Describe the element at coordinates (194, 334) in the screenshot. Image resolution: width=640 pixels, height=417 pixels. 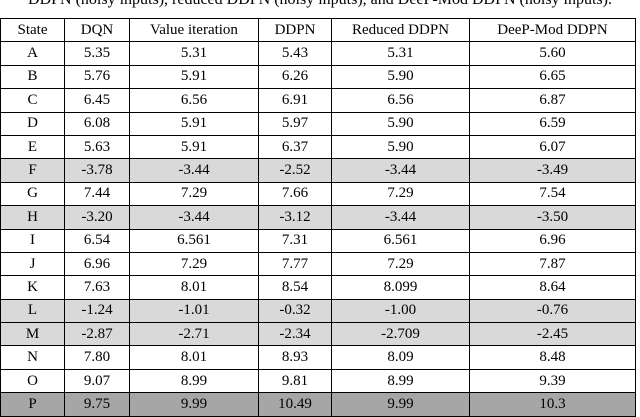
I see `value-cell: -2.71` at that location.